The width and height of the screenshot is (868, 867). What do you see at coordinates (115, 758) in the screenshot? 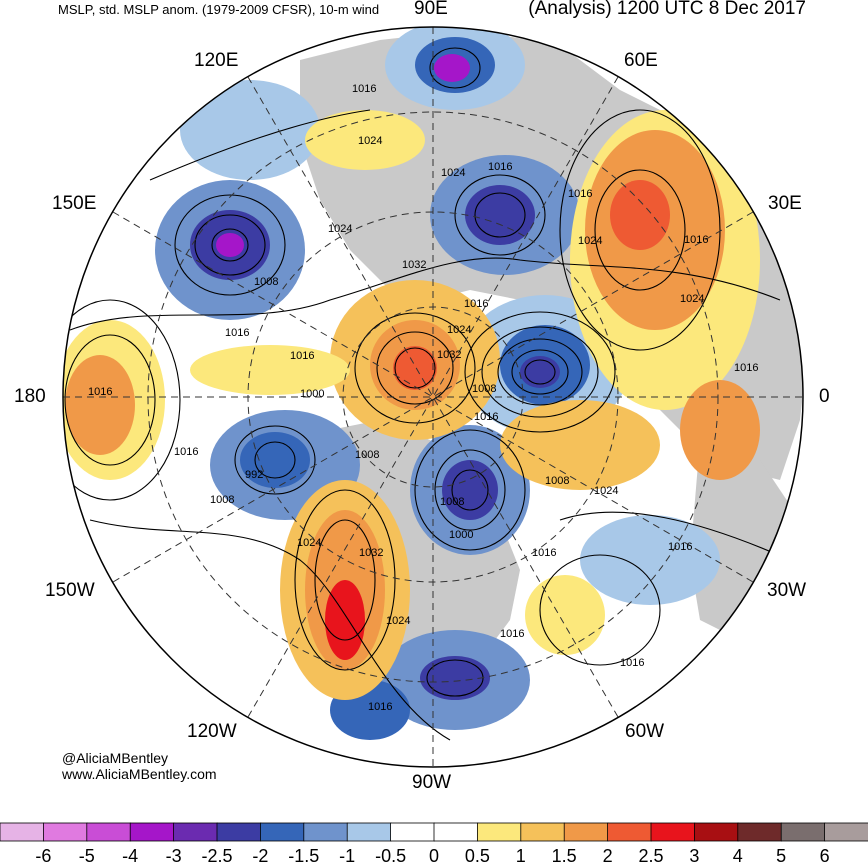
I see `author-handle: @AliciaMBentley` at bounding box center [115, 758].